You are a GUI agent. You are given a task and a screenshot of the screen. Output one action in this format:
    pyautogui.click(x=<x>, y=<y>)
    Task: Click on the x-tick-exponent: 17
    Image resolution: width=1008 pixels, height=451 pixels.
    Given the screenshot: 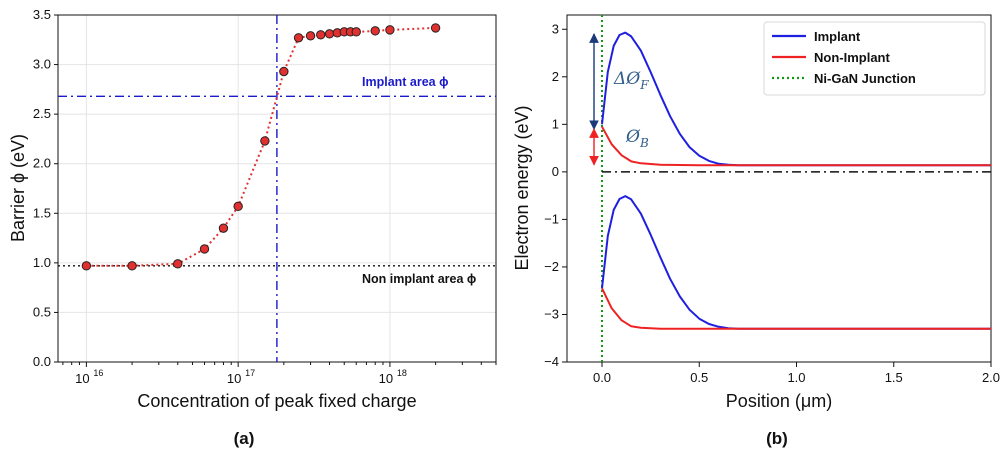 What is the action you would take?
    pyautogui.click(x=250, y=373)
    